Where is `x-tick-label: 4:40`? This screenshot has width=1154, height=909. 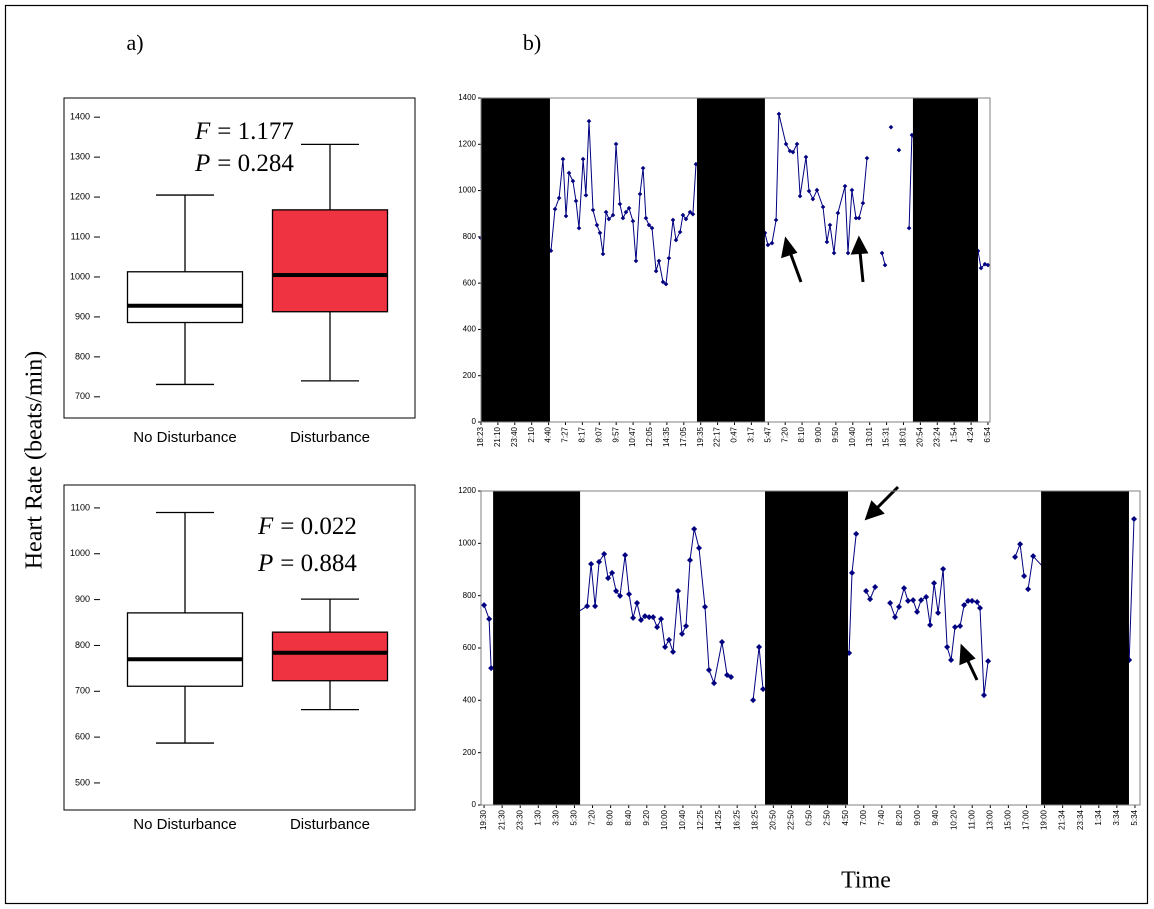 x-tick-label: 4:40 is located at coordinates (548, 434).